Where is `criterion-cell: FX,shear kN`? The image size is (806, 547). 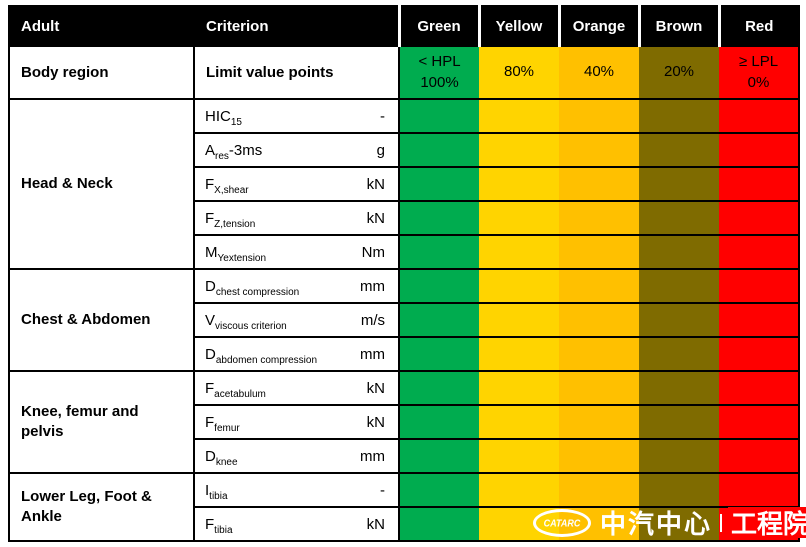
criterion-cell: FX,shear kN is located at coordinates (296, 184).